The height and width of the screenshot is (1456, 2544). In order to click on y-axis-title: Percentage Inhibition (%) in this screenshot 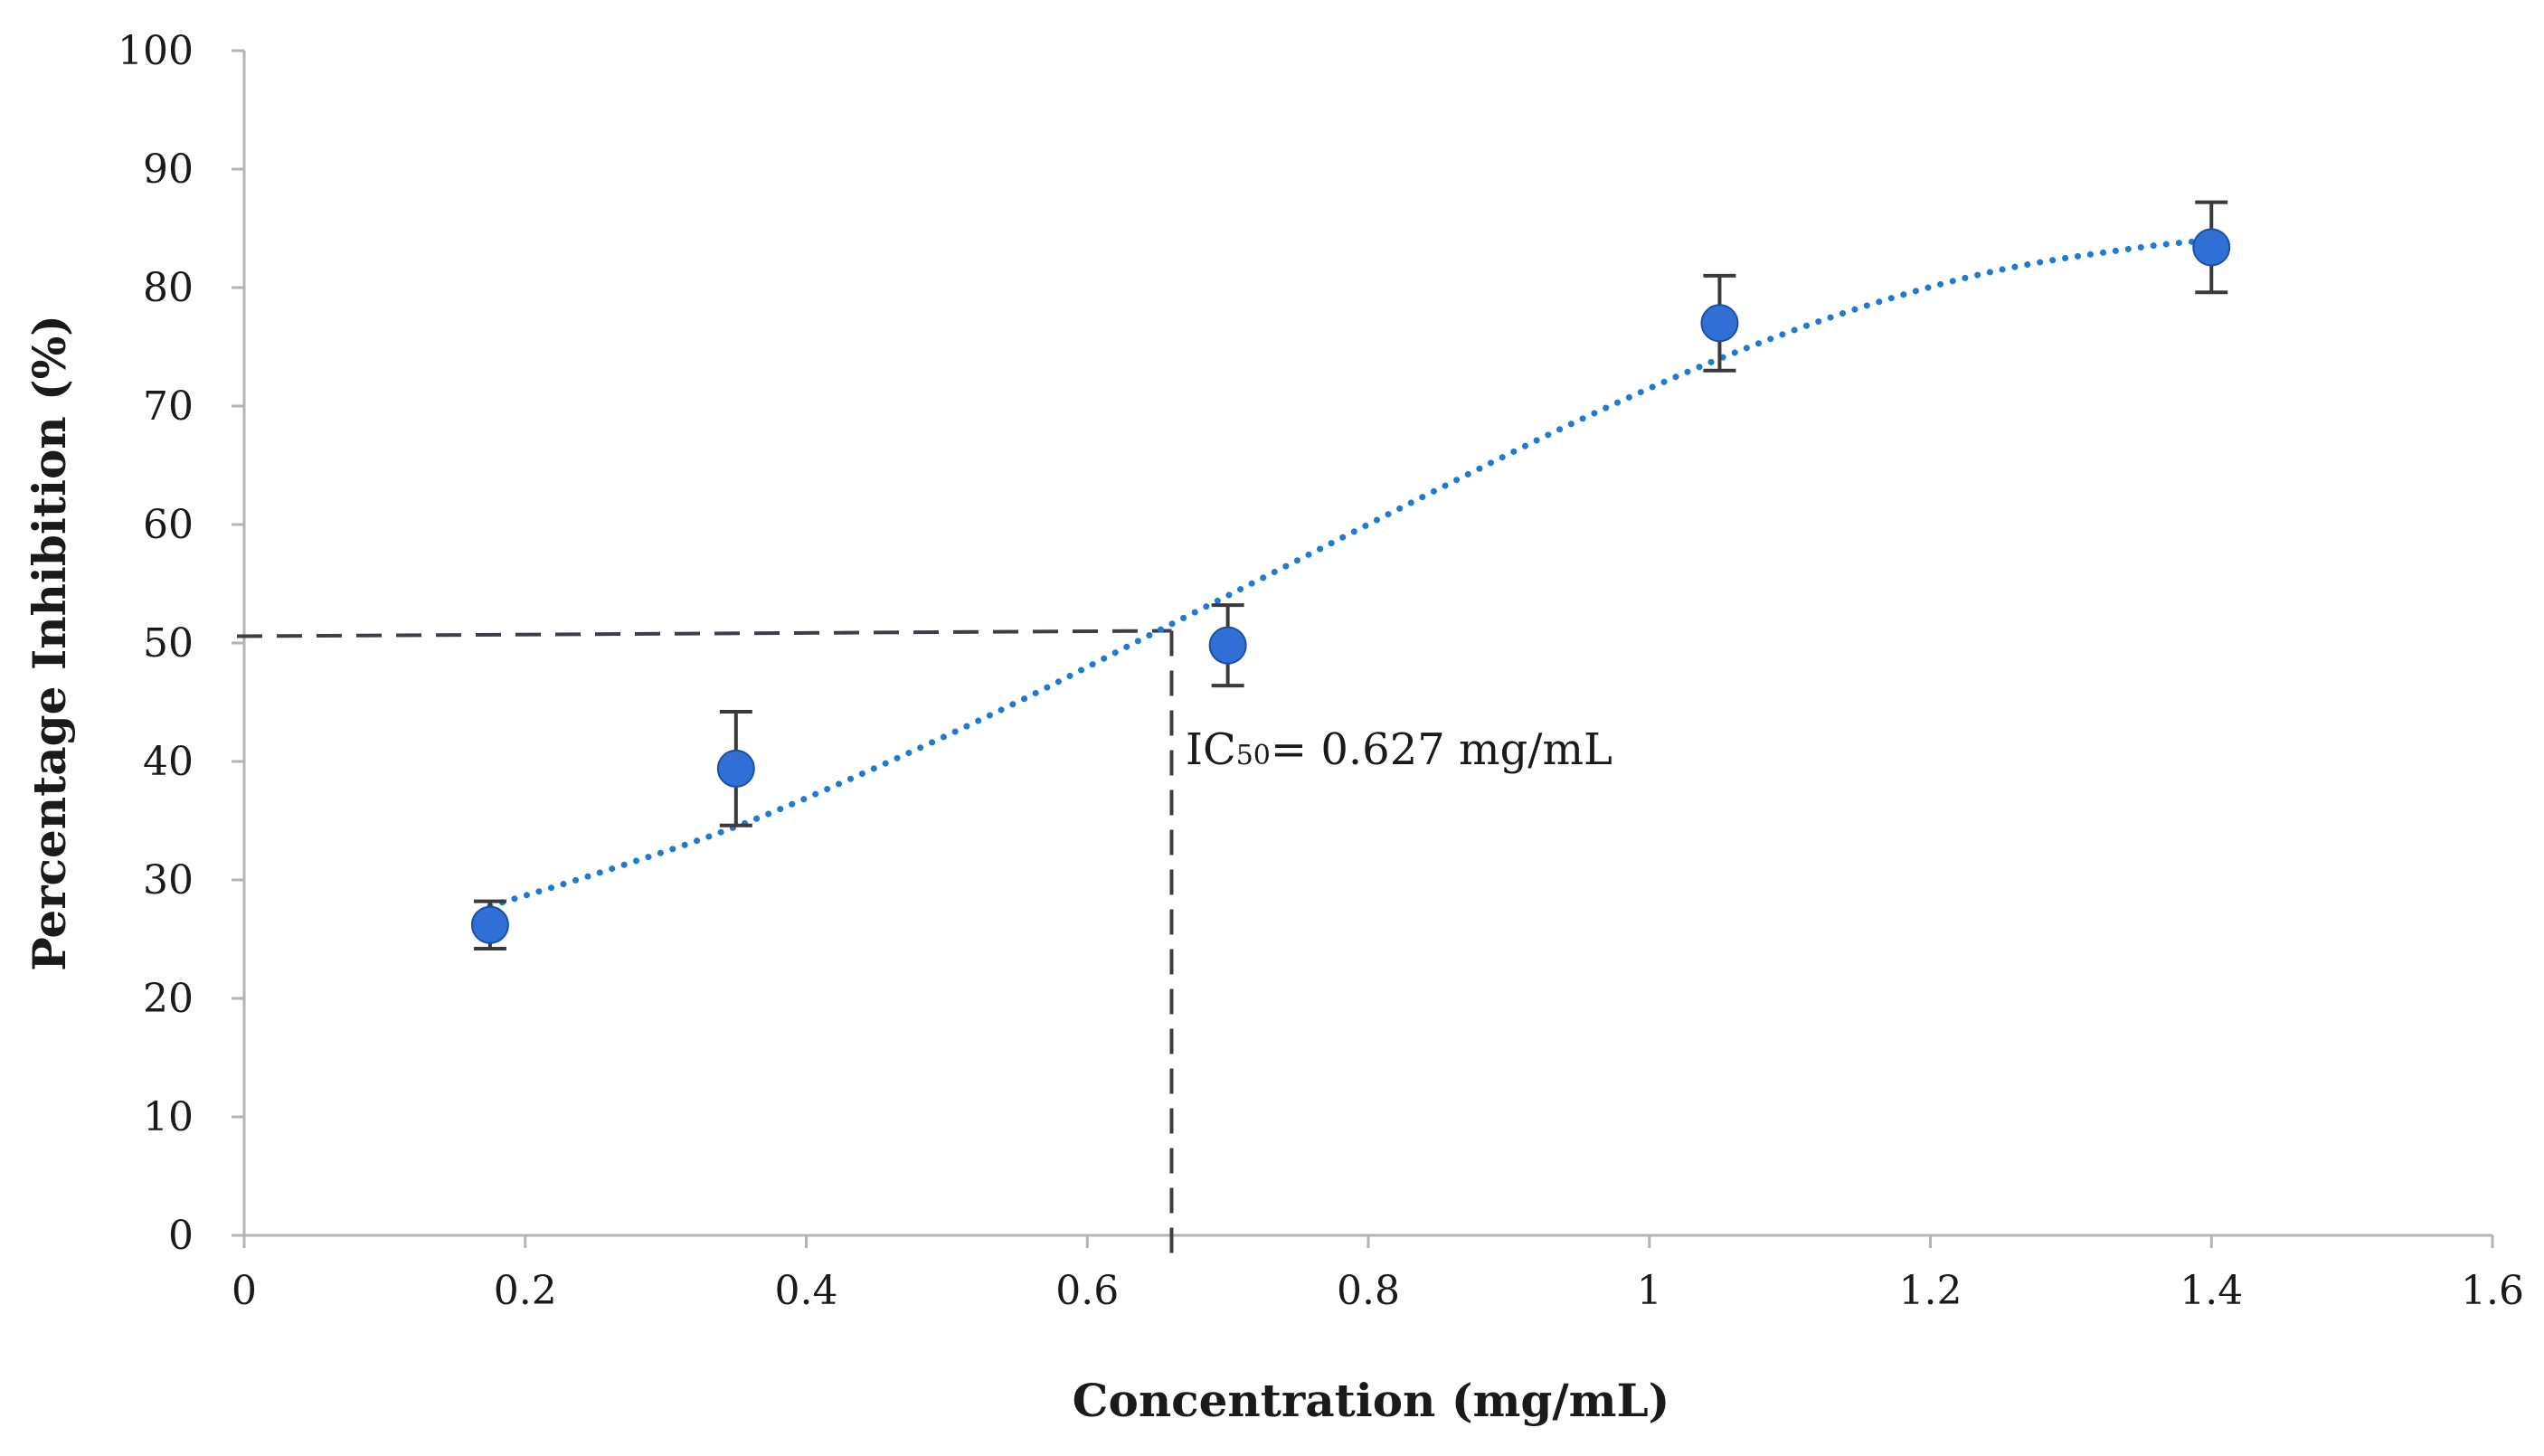, I will do `click(49, 643)`.